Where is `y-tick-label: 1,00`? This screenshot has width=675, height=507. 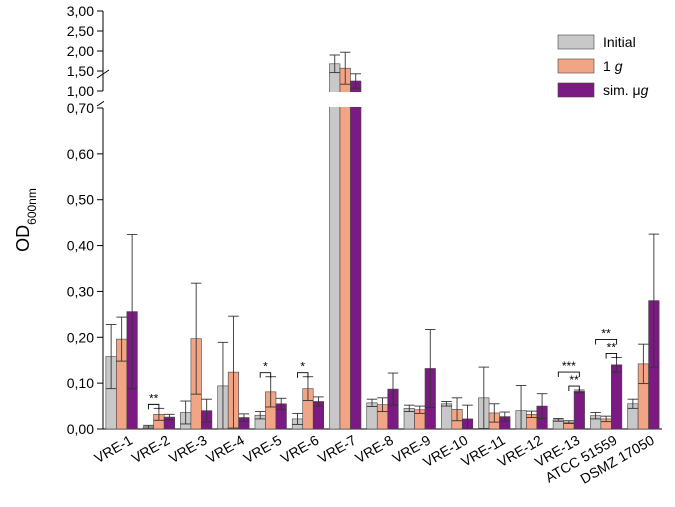
y-tick-label: 1,00 is located at coordinates (80, 91).